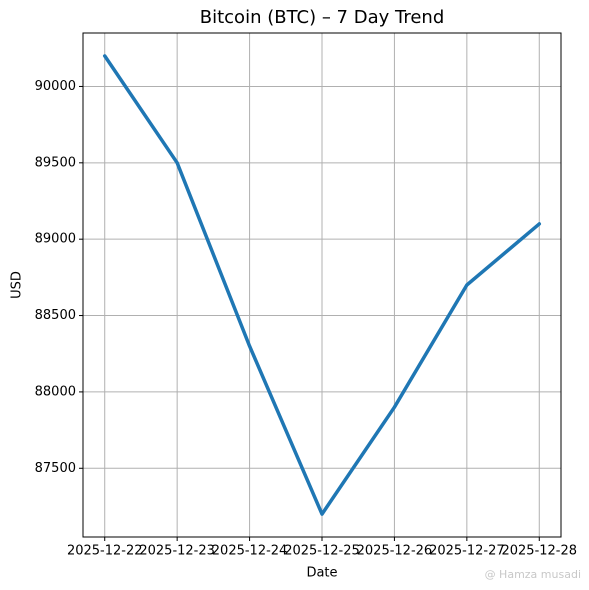  Describe the element at coordinates (55, 239) in the screenshot. I see `y-tick-label: 89000` at that location.